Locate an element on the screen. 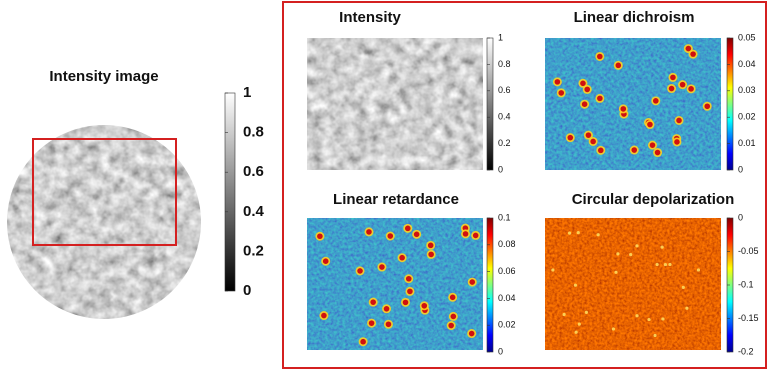 The height and width of the screenshot is (371, 769). image-title: Intensity image is located at coordinates (103, 76).